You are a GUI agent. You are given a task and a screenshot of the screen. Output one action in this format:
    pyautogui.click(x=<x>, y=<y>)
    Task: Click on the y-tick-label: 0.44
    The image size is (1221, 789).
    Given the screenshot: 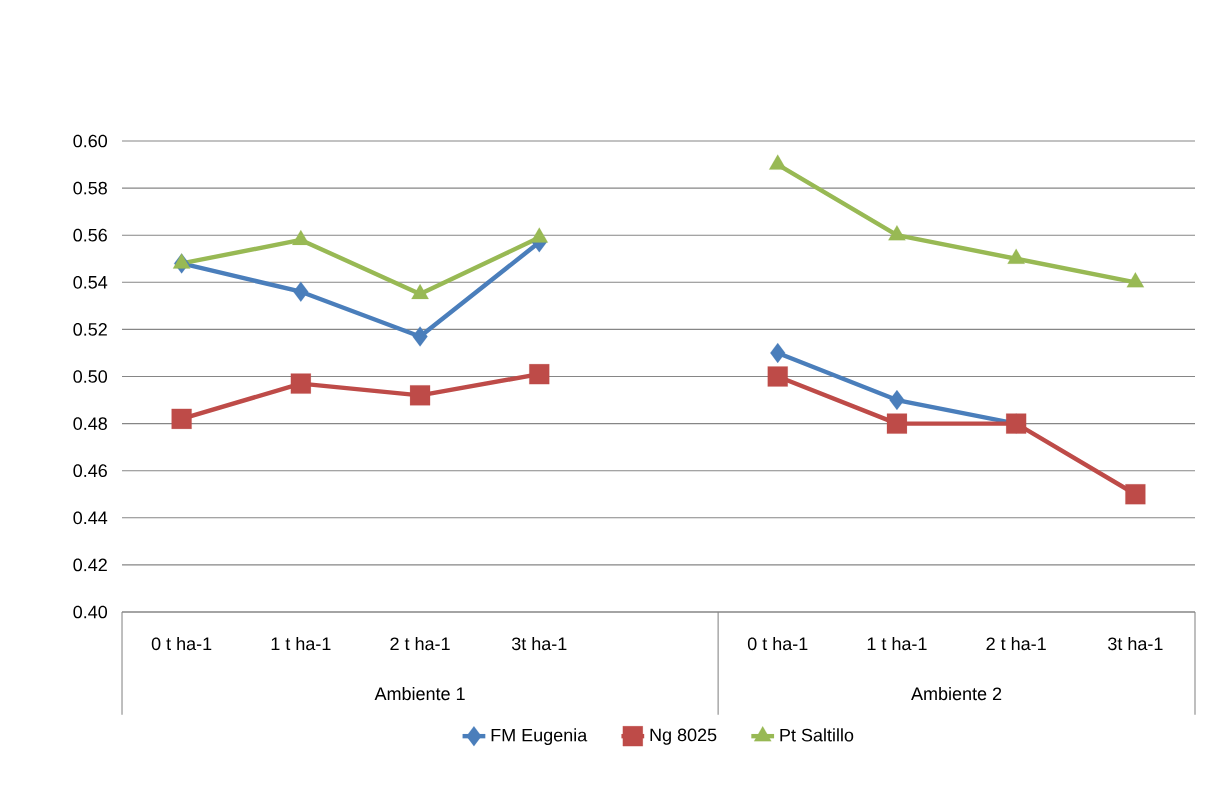 What is the action you would take?
    pyautogui.click(x=90, y=518)
    